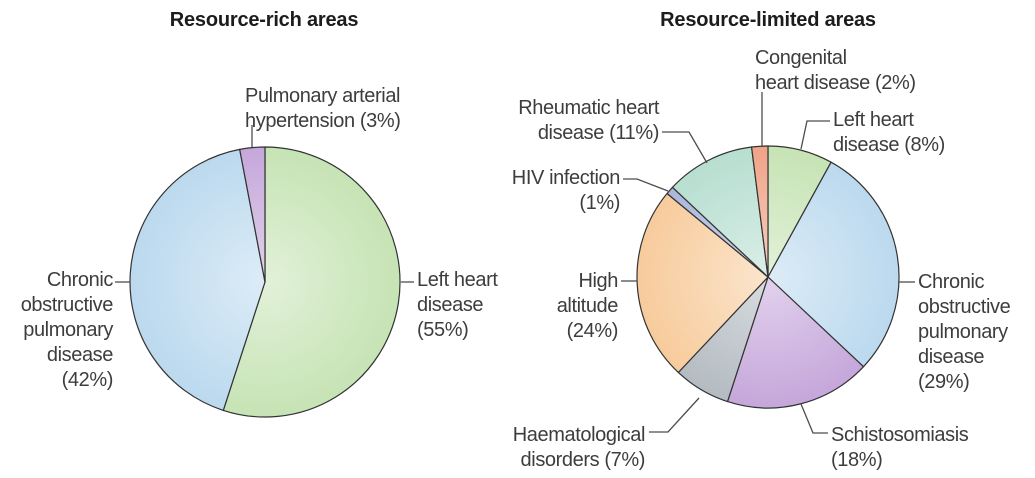 Image resolution: width=1035 pixels, height=478 pixels. Describe the element at coordinates (900, 448) in the screenshot. I see `label-schistosomiasis: Schistosomiasis (18%)` at that location.